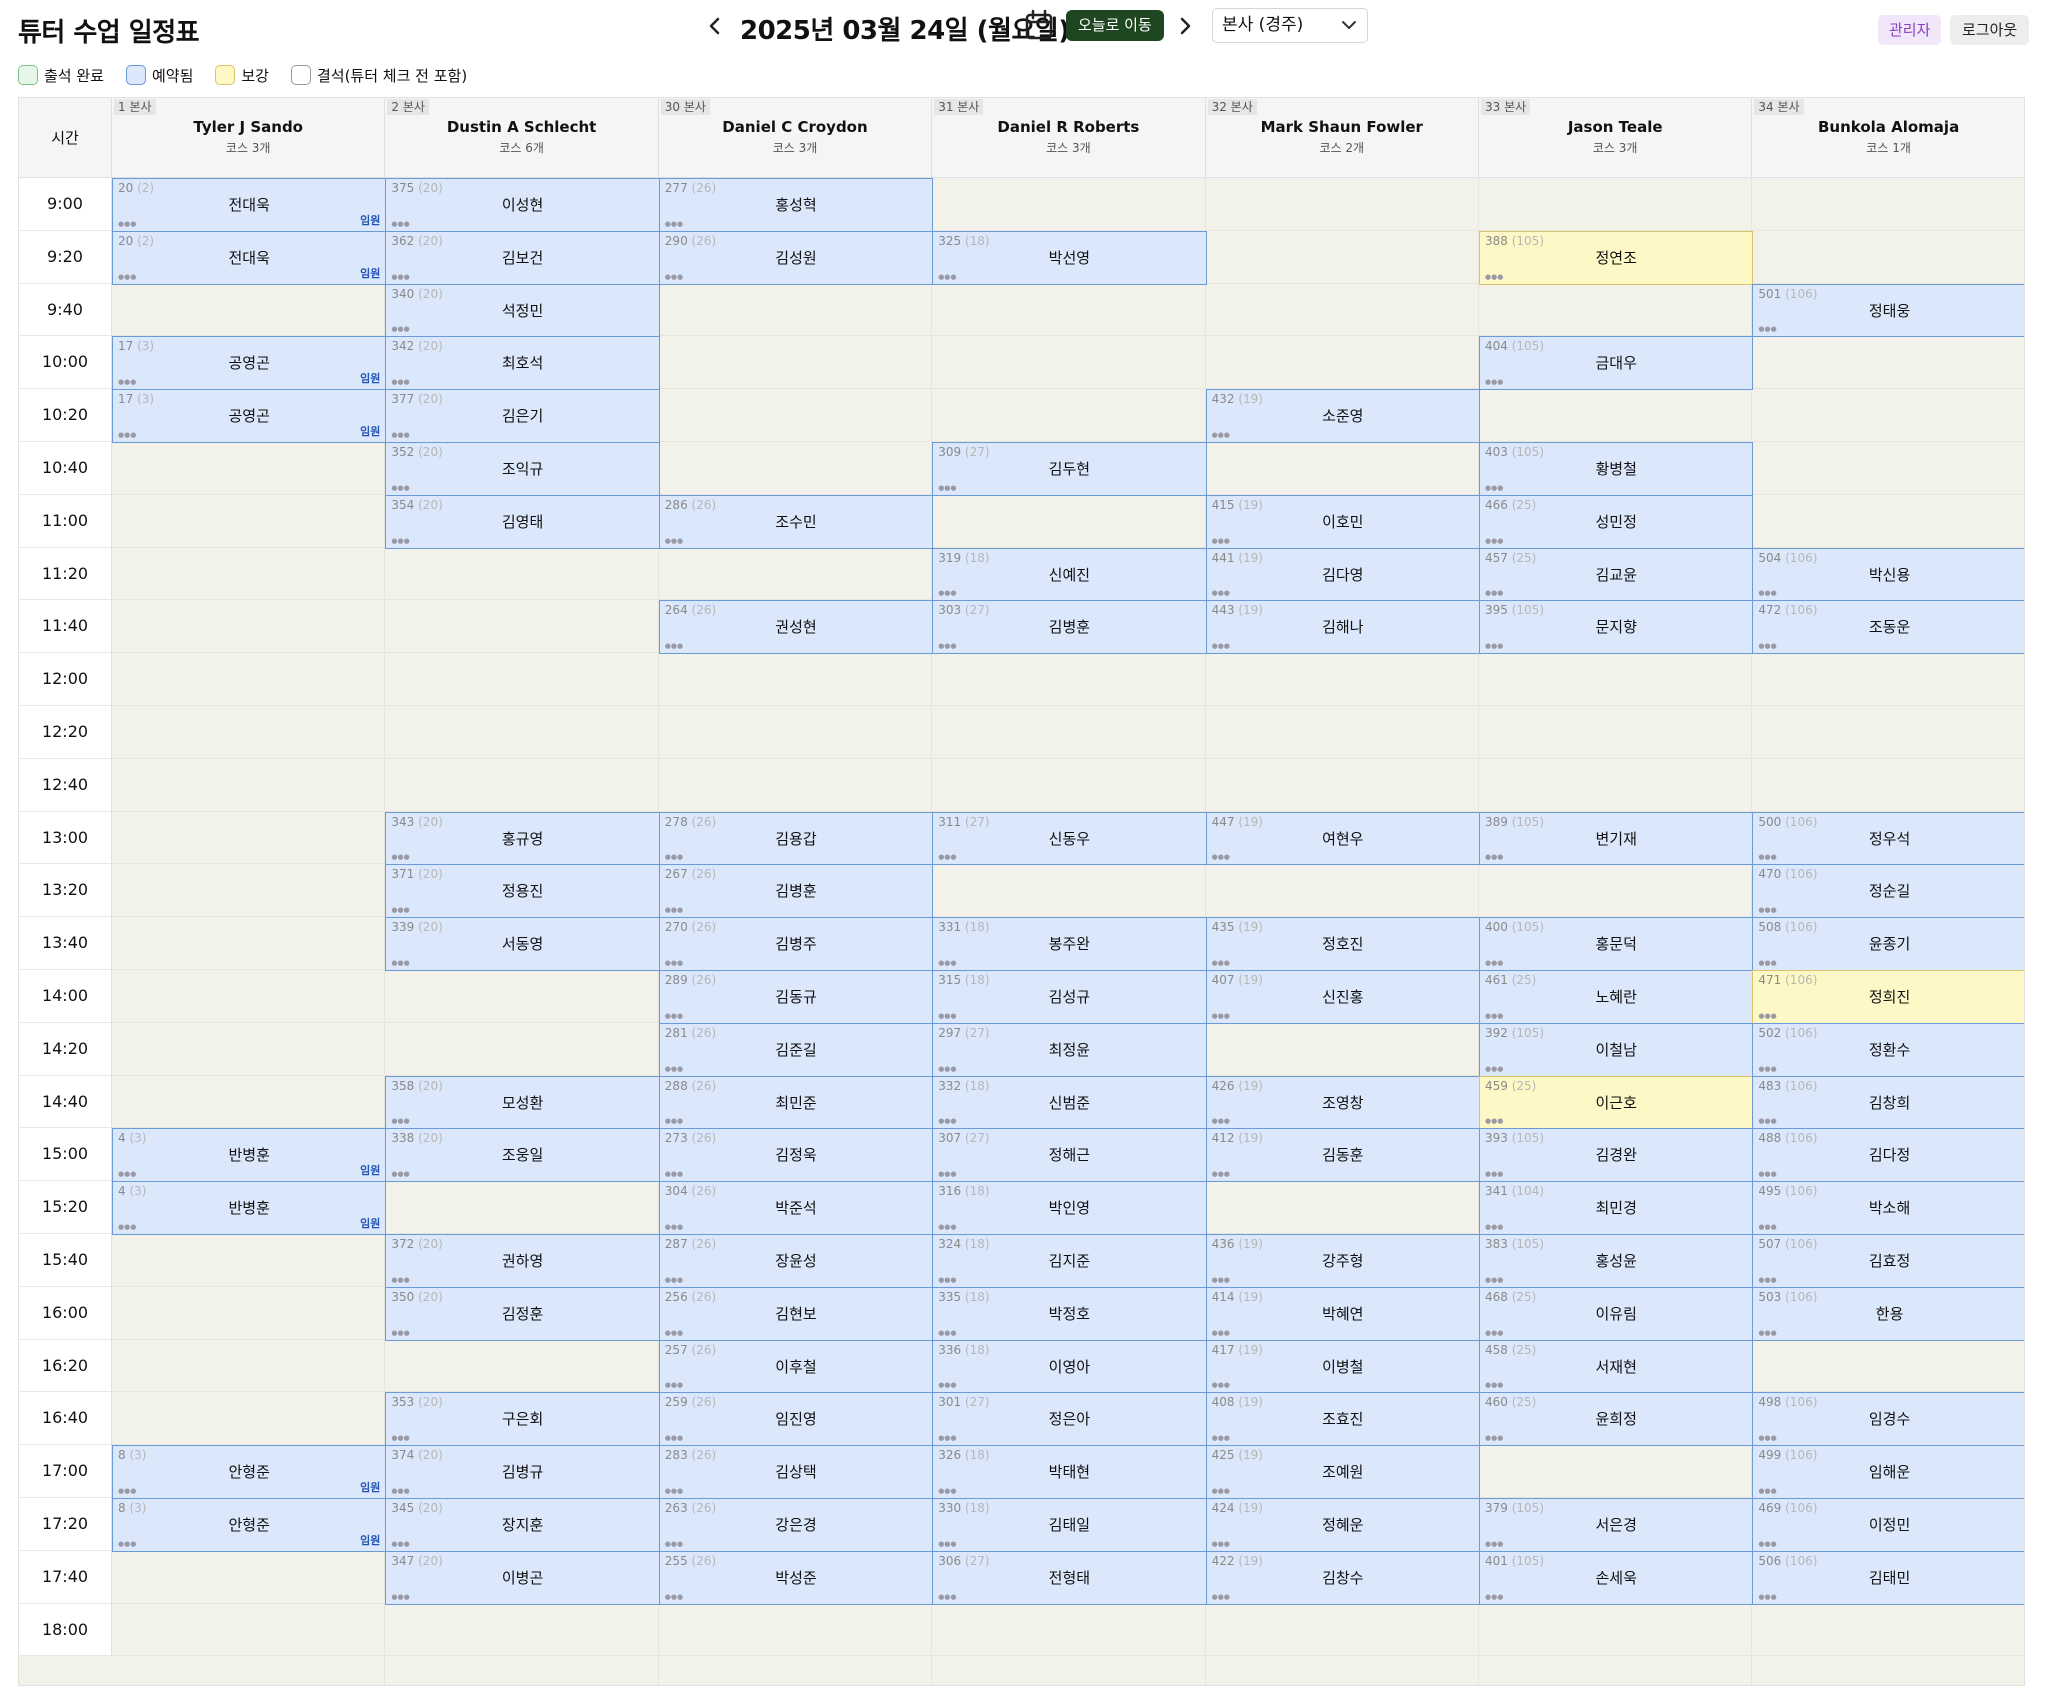  Describe the element at coordinates (1342, 1472) in the screenshot. I see `lesson-slot: 425 (19) 조예원 ●●●` at that location.